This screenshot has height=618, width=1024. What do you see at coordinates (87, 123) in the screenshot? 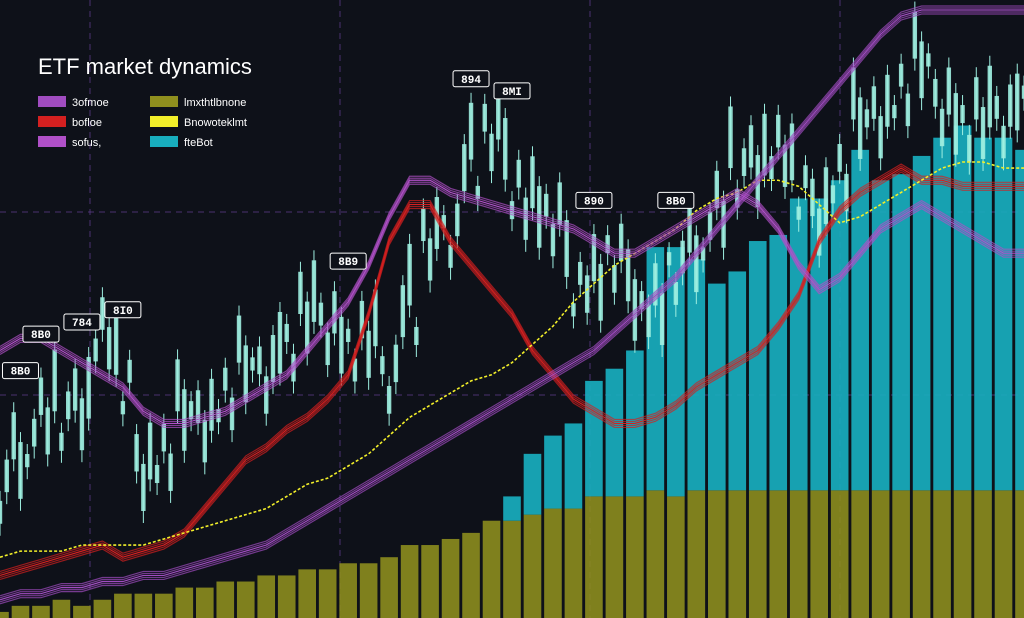
I see `legend-label-2: bofloe` at bounding box center [87, 123].